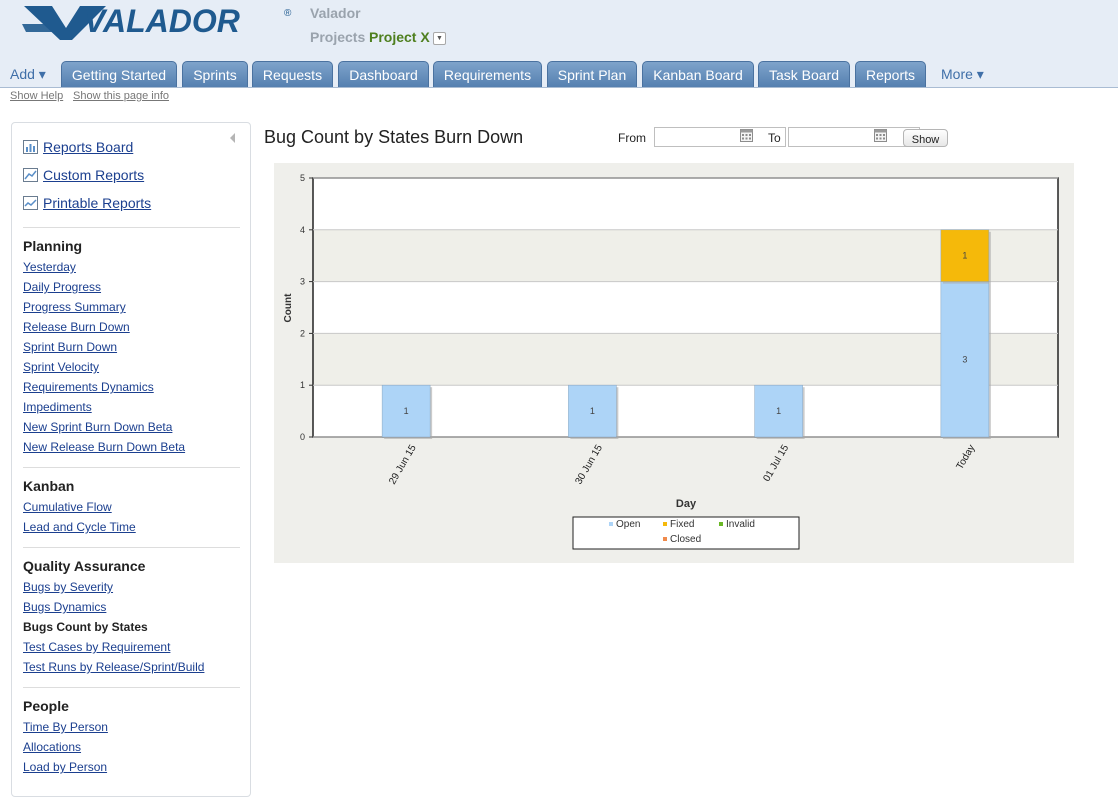  What do you see at coordinates (383, 74) in the screenshot?
I see `tab-dashboard: Dashboard` at bounding box center [383, 74].